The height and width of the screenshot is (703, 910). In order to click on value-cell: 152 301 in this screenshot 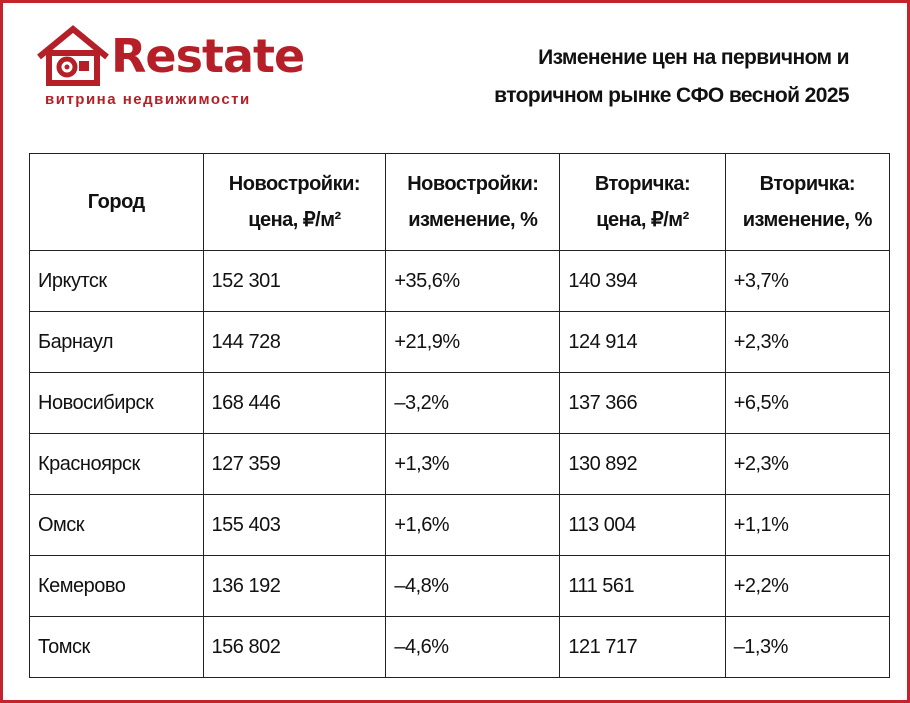, I will do `click(294, 281)`.